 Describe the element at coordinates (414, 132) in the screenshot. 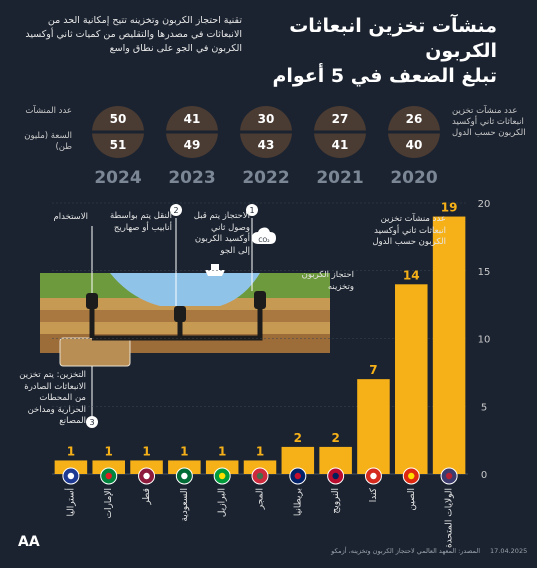

I see `year-circle: 26 40` at that location.